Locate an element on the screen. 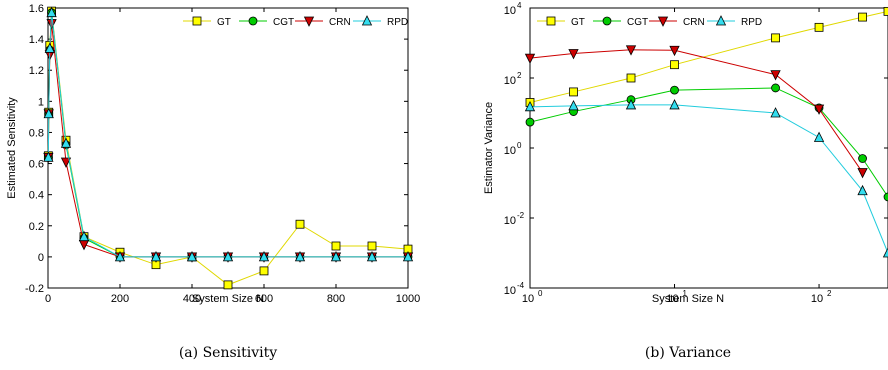  y-tick-label-1: 0 is located at coordinates (41, 258).